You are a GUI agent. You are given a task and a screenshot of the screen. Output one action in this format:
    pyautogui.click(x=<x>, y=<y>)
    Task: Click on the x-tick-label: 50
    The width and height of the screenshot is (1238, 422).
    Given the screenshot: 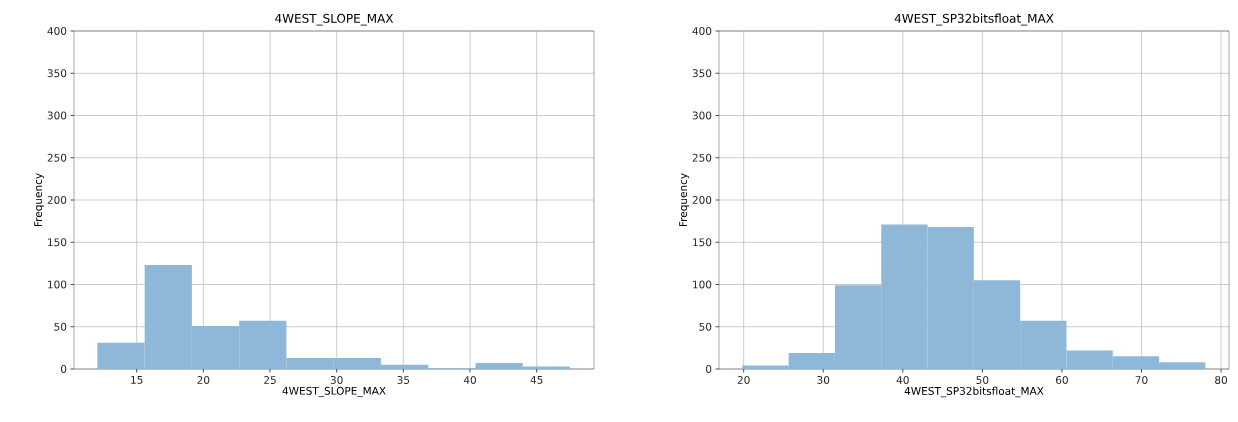 What is the action you would take?
    pyautogui.click(x=982, y=380)
    